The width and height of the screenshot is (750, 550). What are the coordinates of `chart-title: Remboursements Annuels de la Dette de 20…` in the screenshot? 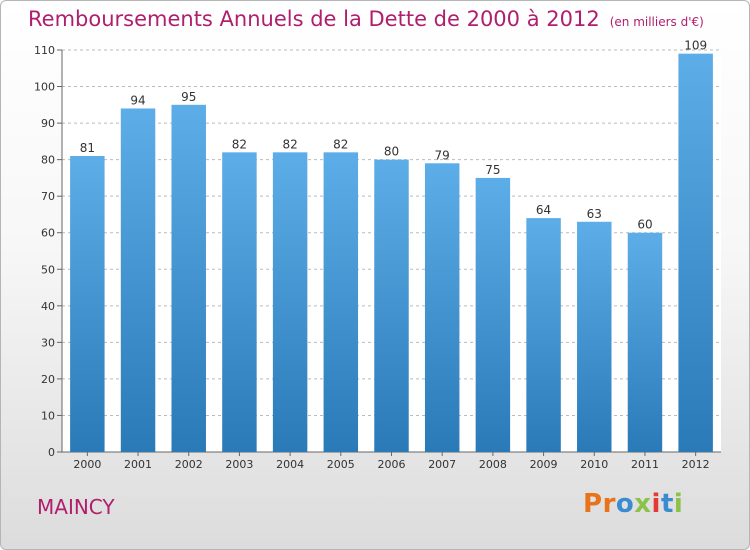 It's located at (366, 19).